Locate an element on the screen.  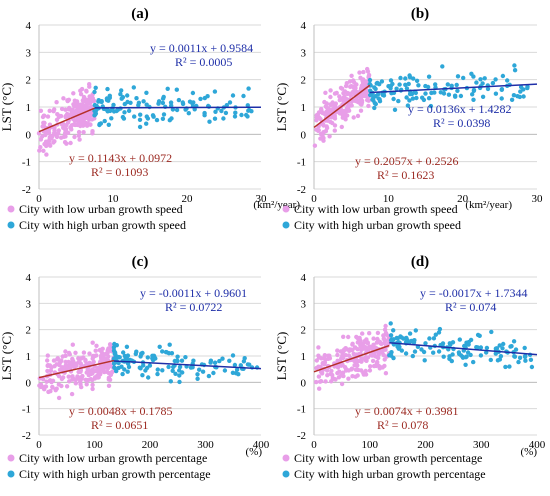
equation-high: y = -0.0011x + 0.9601 is located at coordinates (193, 293).